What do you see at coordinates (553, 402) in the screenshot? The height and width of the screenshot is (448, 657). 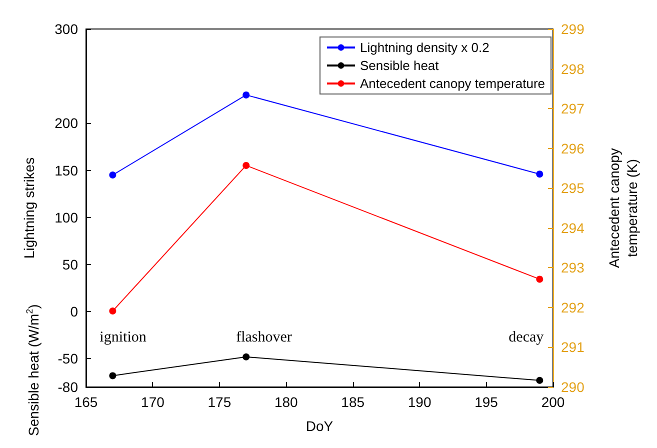 I see `x-tick-label: 200` at bounding box center [553, 402].